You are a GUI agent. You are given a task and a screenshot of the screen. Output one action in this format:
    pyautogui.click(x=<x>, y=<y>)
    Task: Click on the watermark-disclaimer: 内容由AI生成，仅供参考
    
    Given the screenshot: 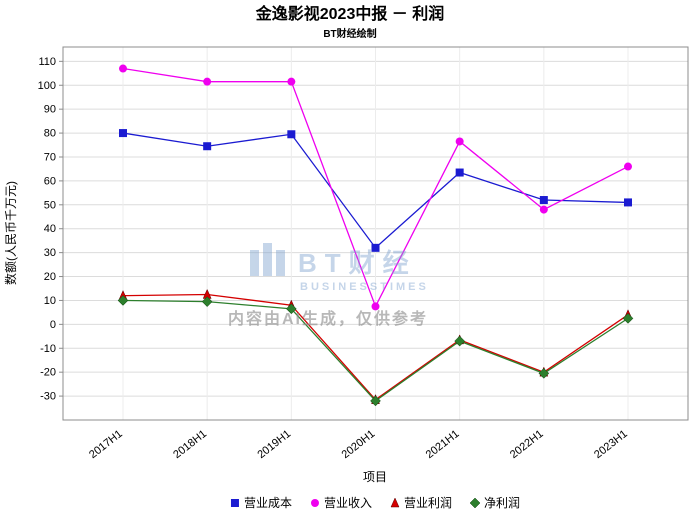 What is the action you would take?
    pyautogui.click(x=328, y=318)
    